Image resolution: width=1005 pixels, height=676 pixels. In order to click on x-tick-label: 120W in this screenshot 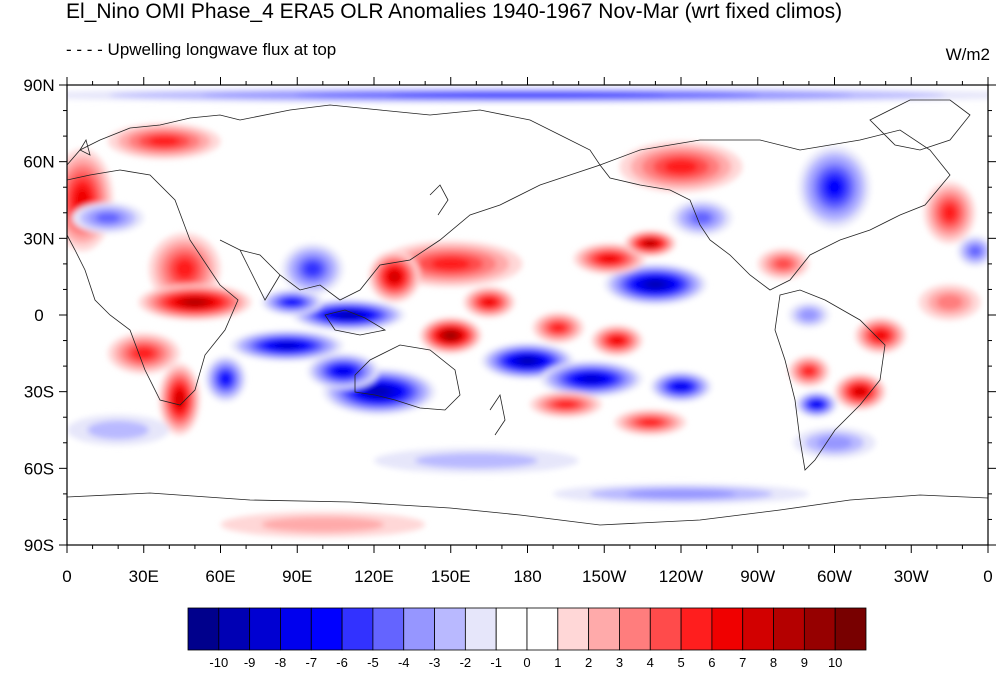, I will do `click(681, 576)`.